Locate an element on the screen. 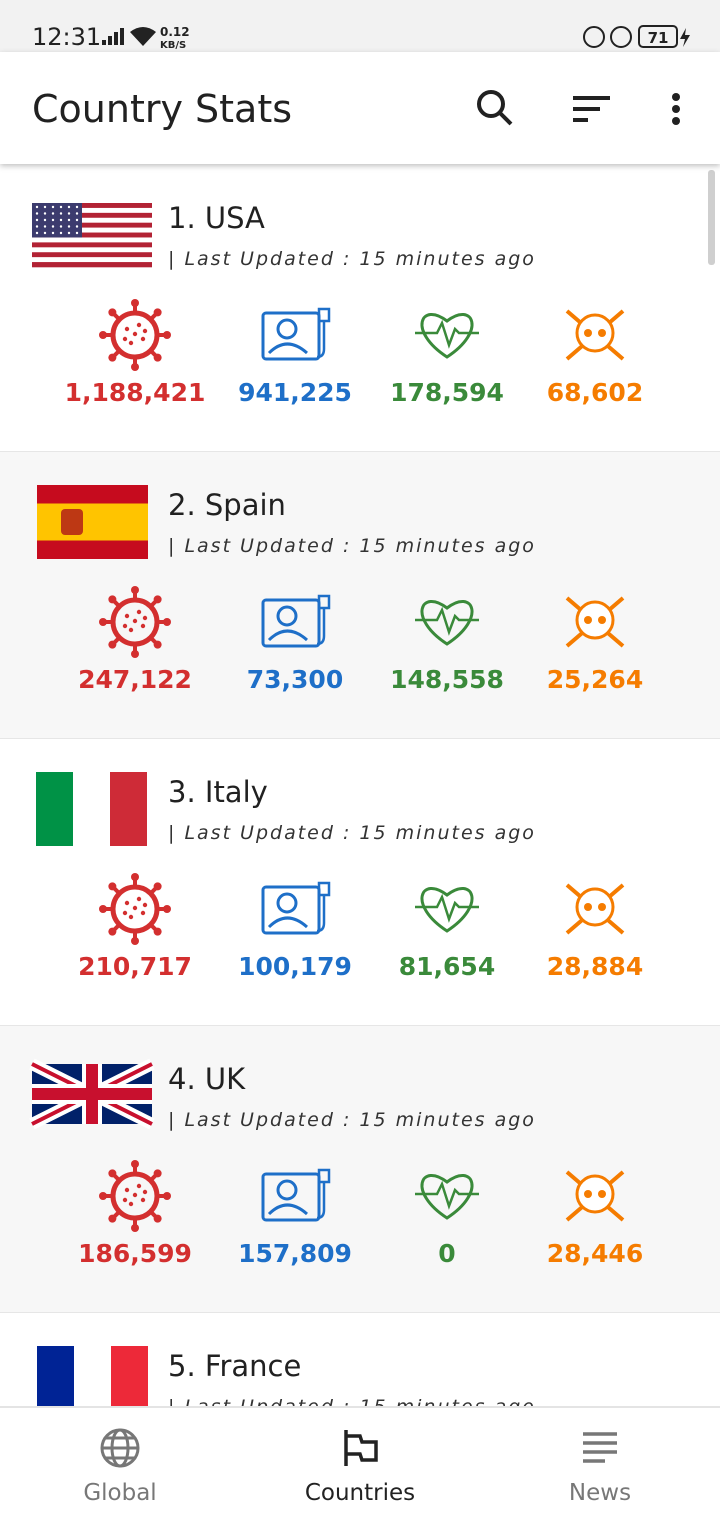  nav-global: Global is located at coordinates (120, 1467).